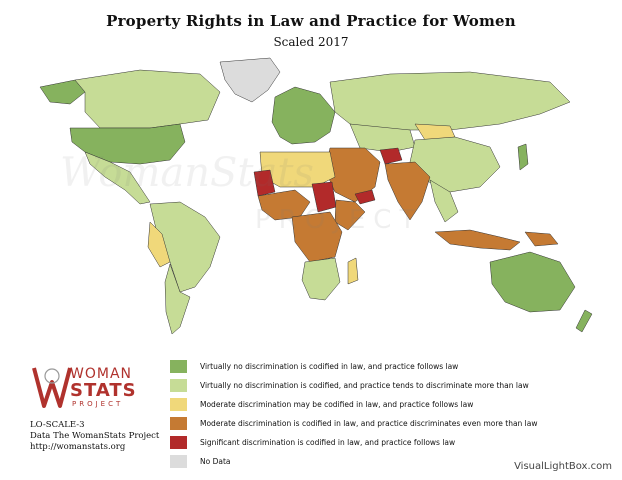 Image resolution: width=622 pixels, height=480 pixels. I want to click on region-horn-of-africa, so click(350, 215).